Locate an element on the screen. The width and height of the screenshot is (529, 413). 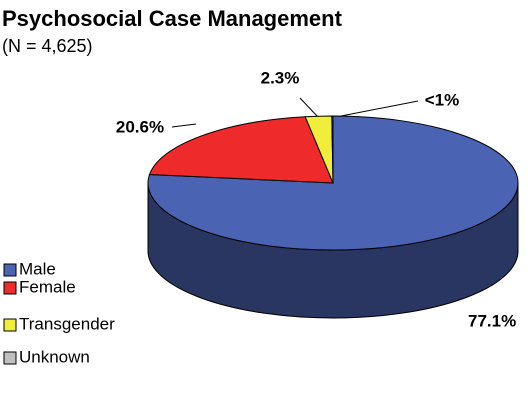
data-label: 20.6% is located at coordinates (140, 126).